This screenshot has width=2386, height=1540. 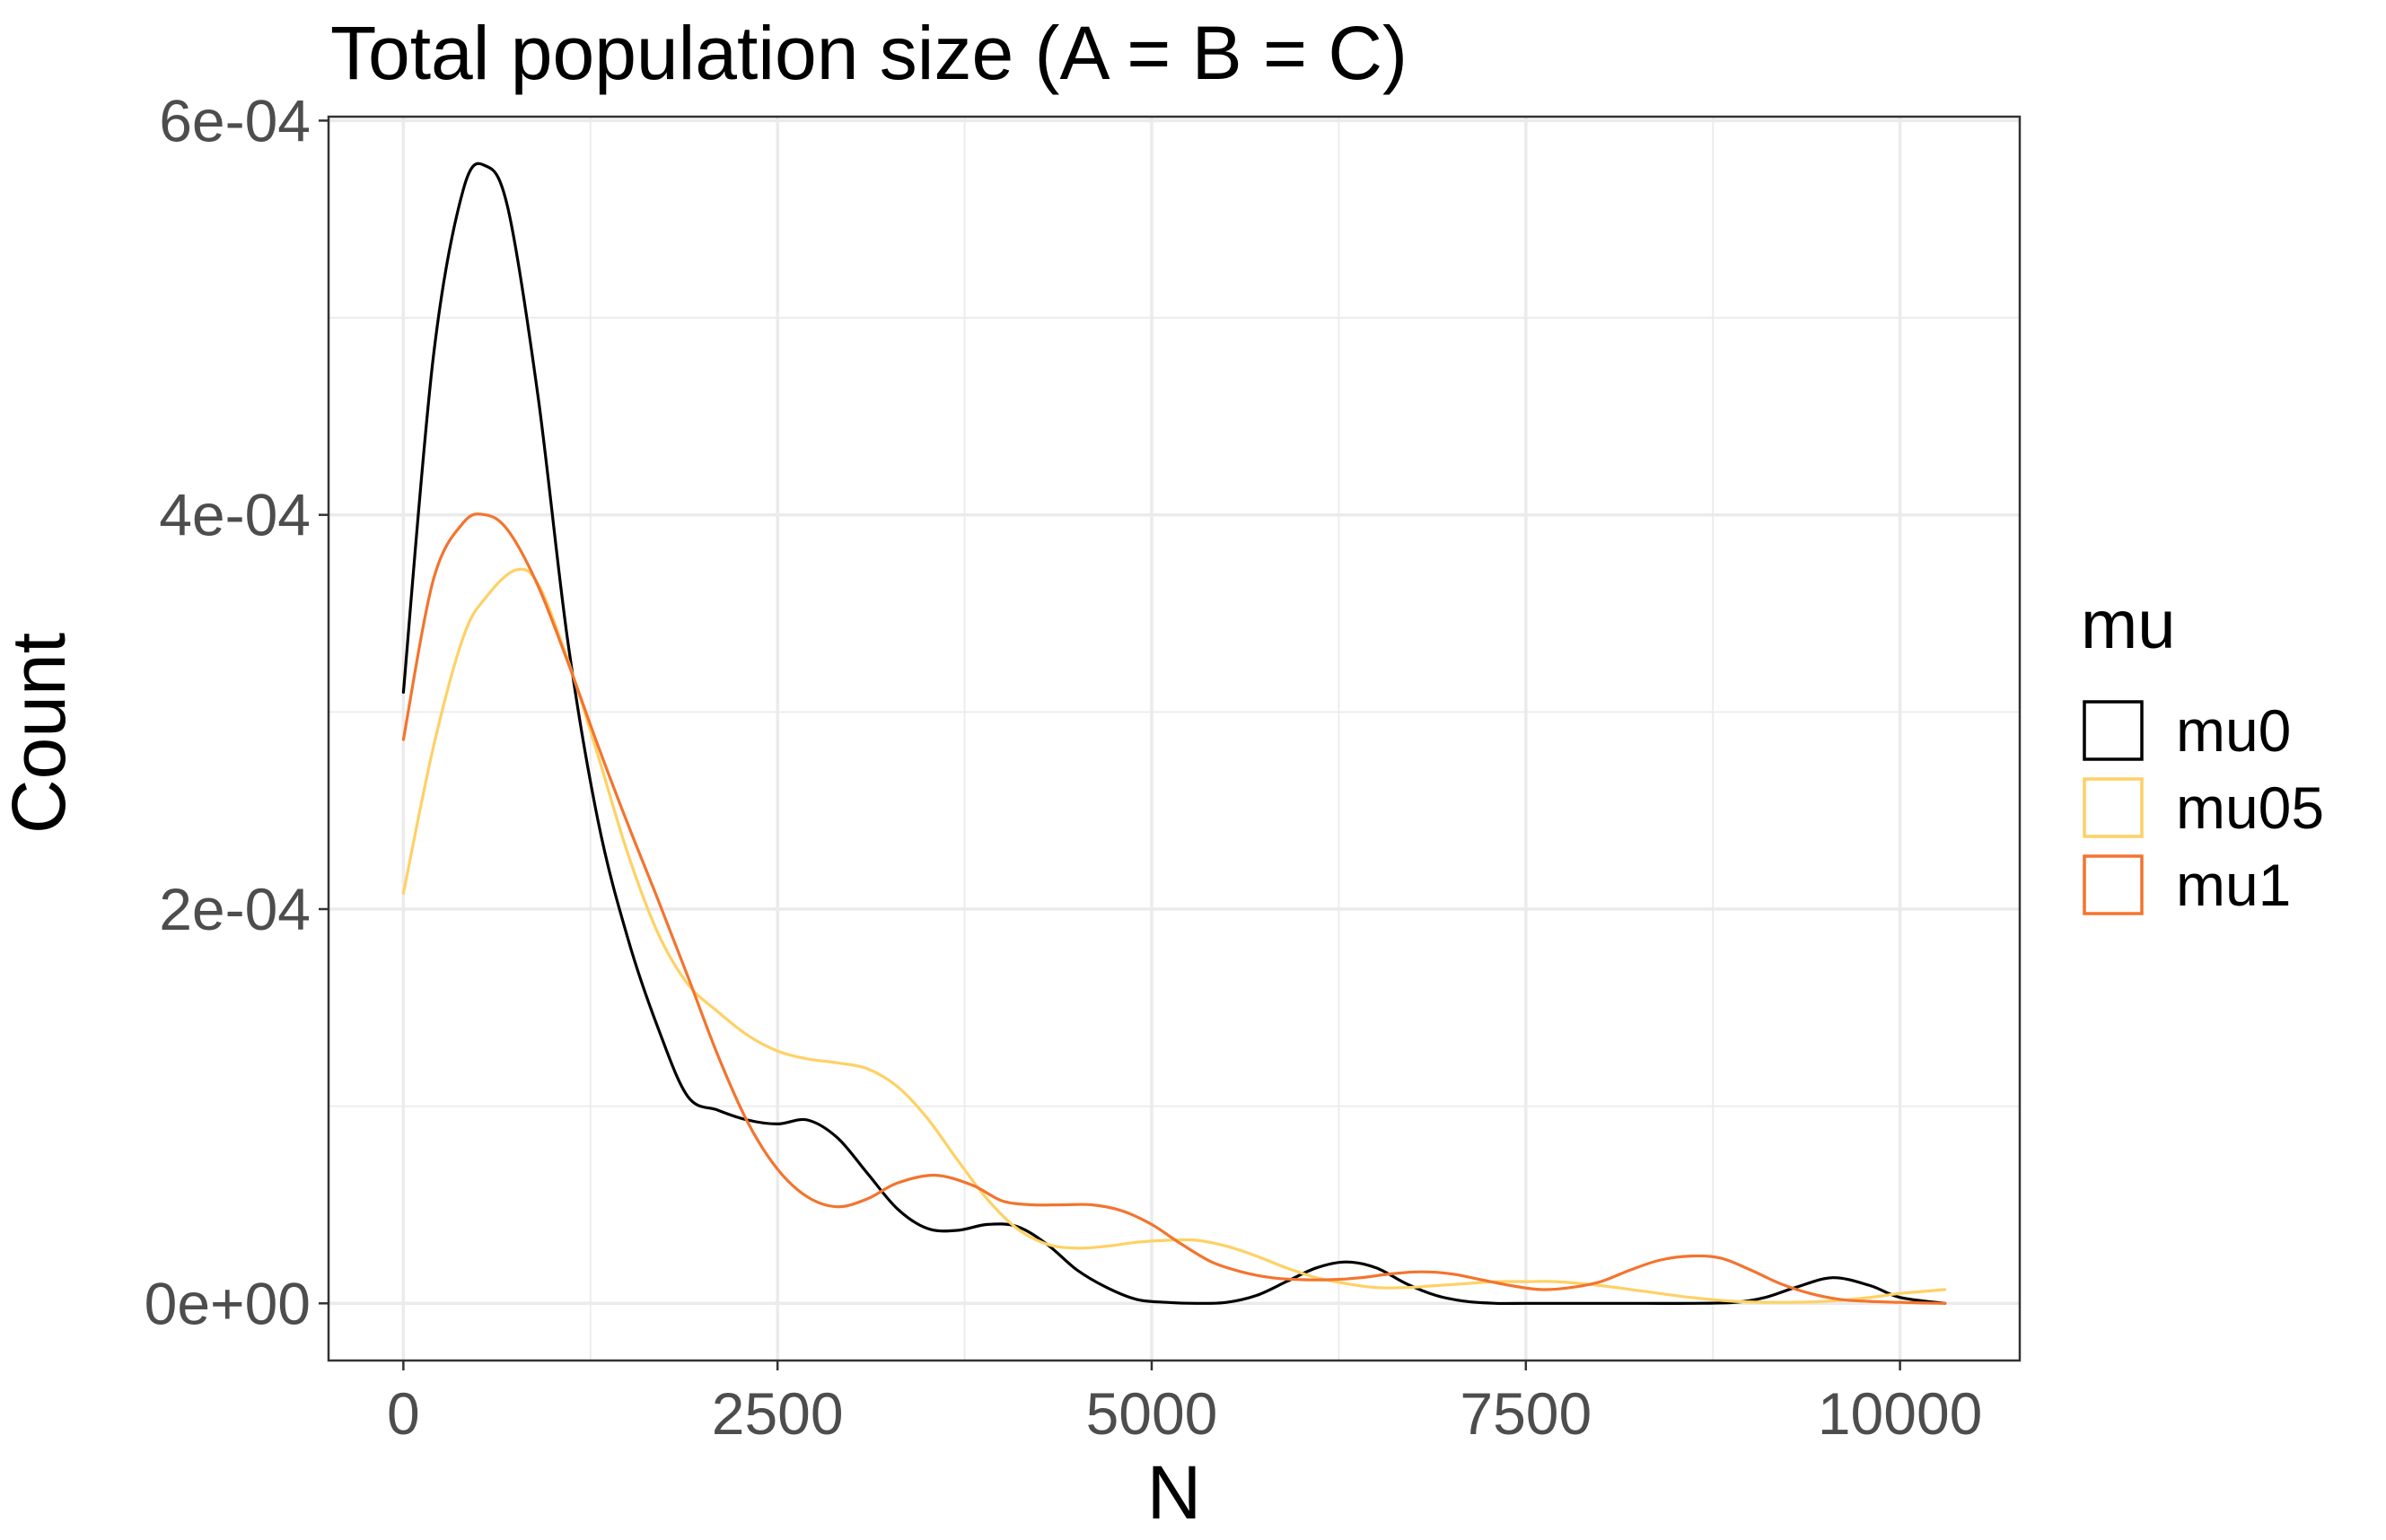 What do you see at coordinates (2250, 808) in the screenshot?
I see `legend-label-mu05: mu05` at bounding box center [2250, 808].